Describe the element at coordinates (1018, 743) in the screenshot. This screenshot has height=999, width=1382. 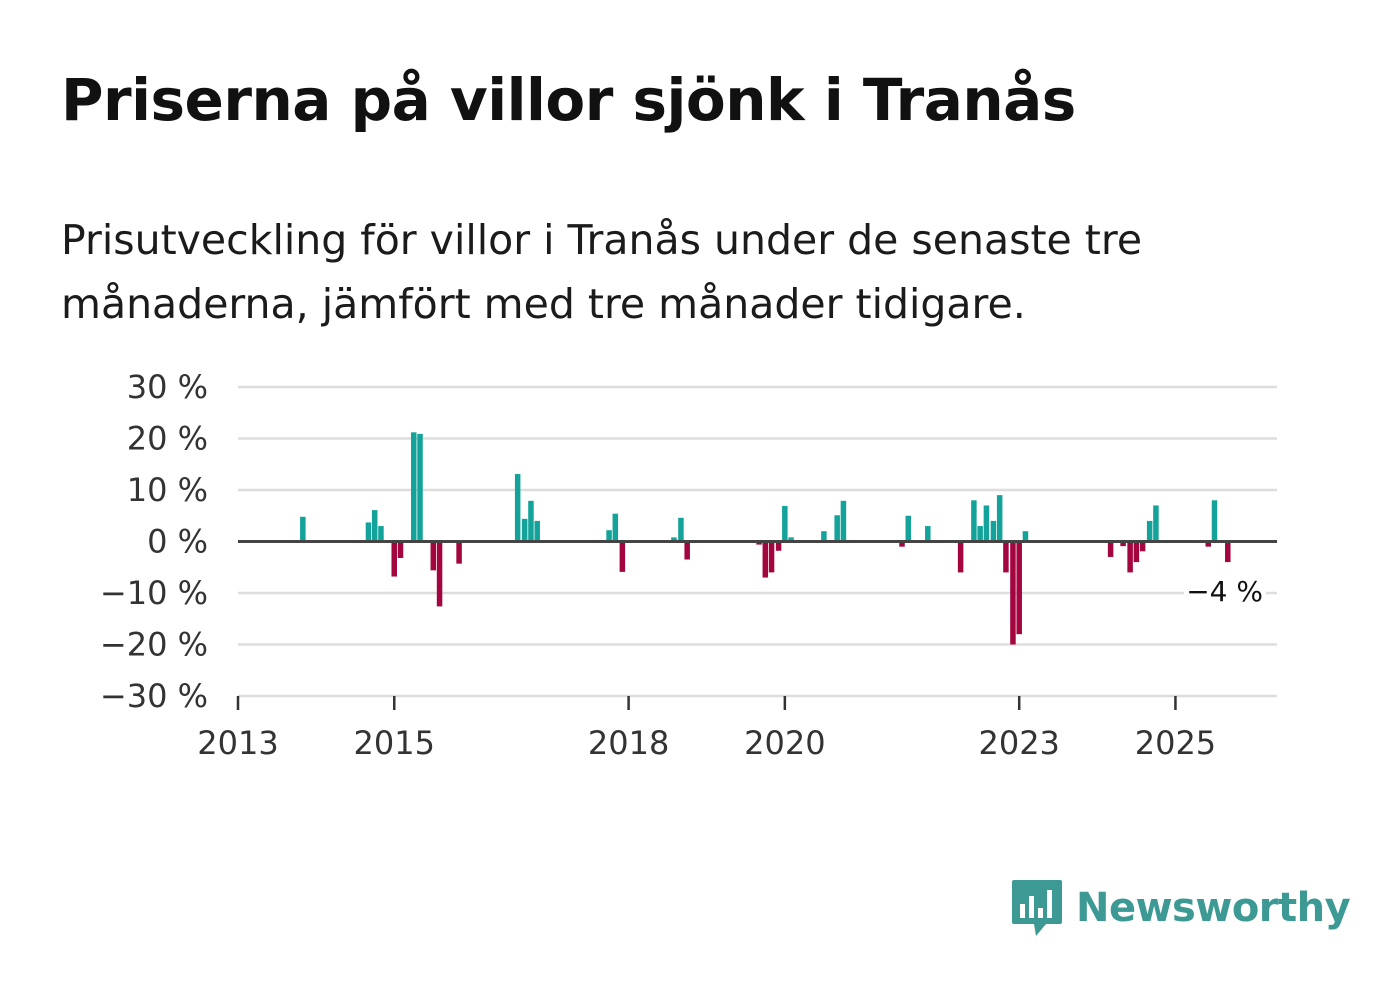
I see `x-tick-label: 2023` at that location.